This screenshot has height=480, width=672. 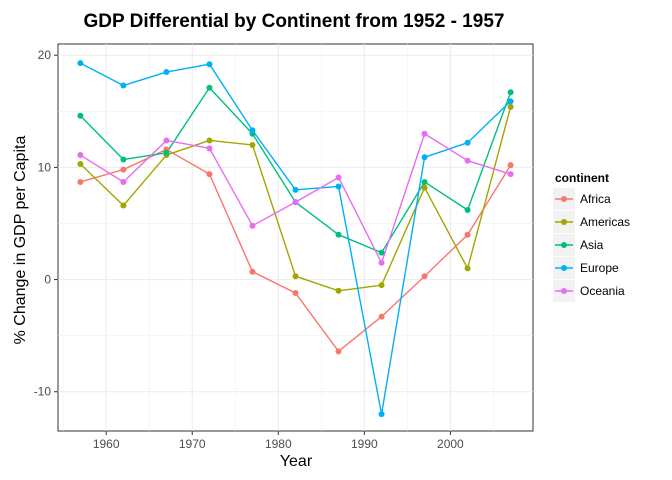 I want to click on x-axis: 1960 1970 1980 1990 2000, so click(x=278, y=441).